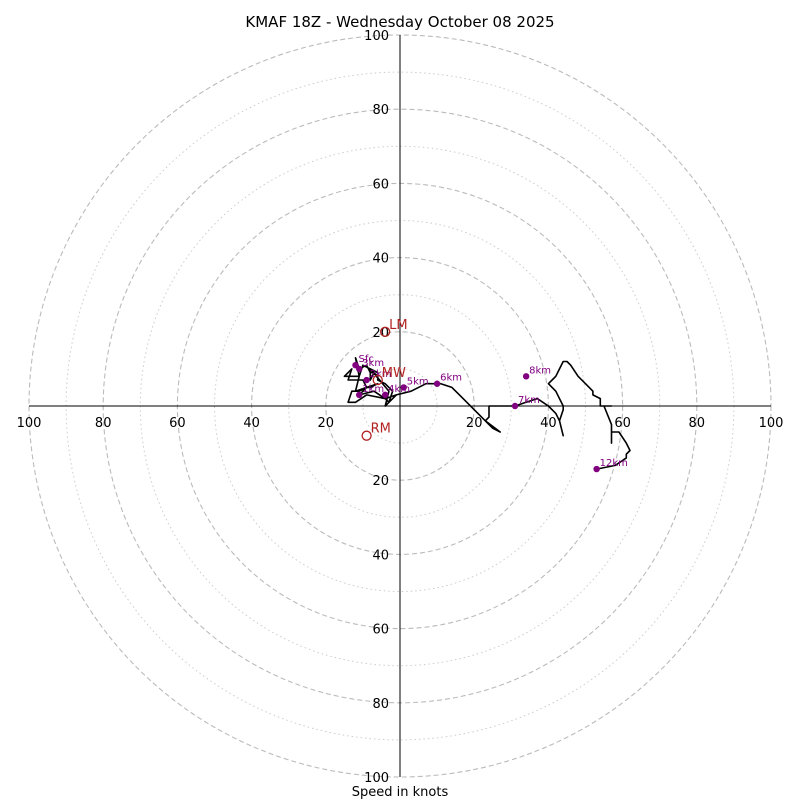 The width and height of the screenshot is (800, 800). Describe the element at coordinates (359, 369) in the screenshot. I see `height-marker-3km` at that location.